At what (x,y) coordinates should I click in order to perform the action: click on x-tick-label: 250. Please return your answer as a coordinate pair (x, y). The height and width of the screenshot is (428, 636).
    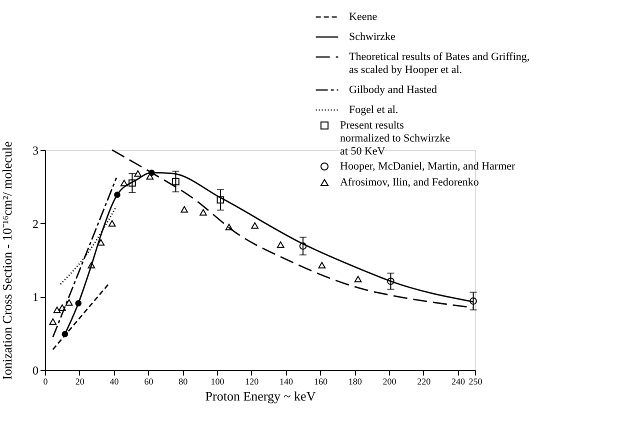
    Looking at the image, I should click on (475, 381).